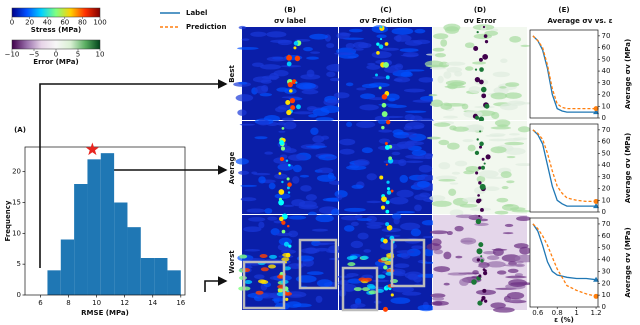  What do you see at coordinates (628, 168) in the screenshot?
I see `y-axis-label: Average σv (MPa)` at bounding box center [628, 168].